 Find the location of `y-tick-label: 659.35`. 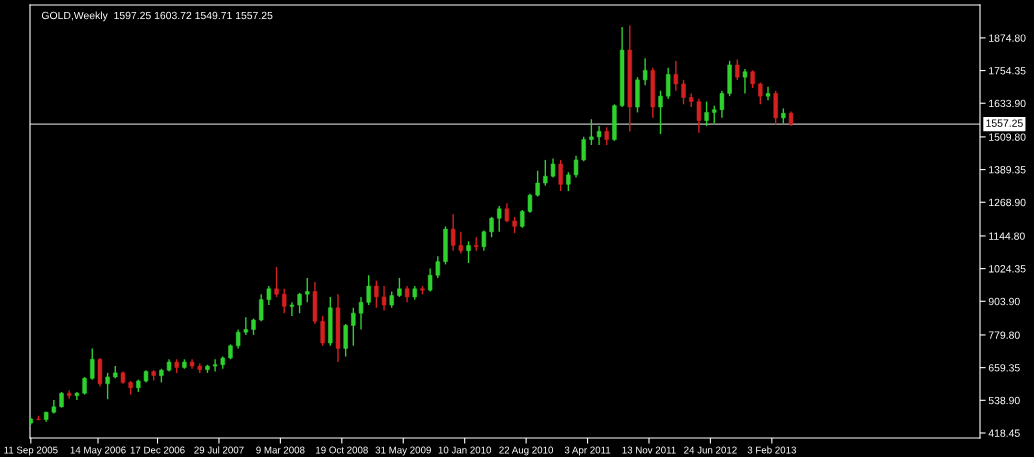

y-tick-label: 659.35 is located at coordinates (1004, 368).